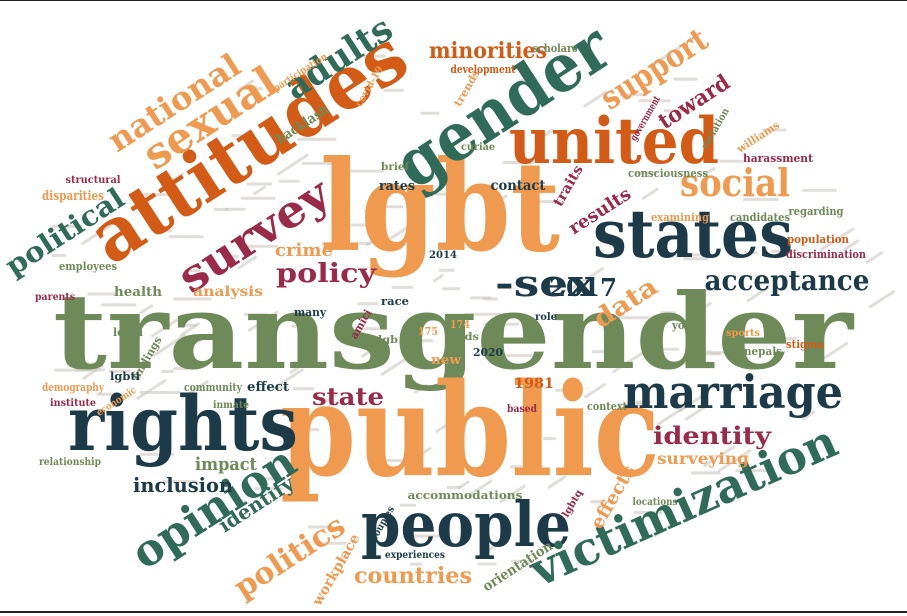 This screenshot has height=616, width=907. What do you see at coordinates (55, 297) in the screenshot?
I see `word-parents: parents` at bounding box center [55, 297].